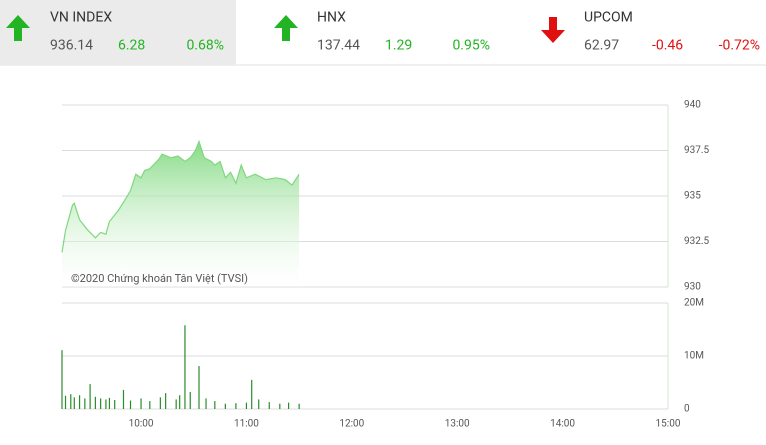 The height and width of the screenshot is (445, 766). I want to click on x-tick-label: 14:00, so click(562, 424).